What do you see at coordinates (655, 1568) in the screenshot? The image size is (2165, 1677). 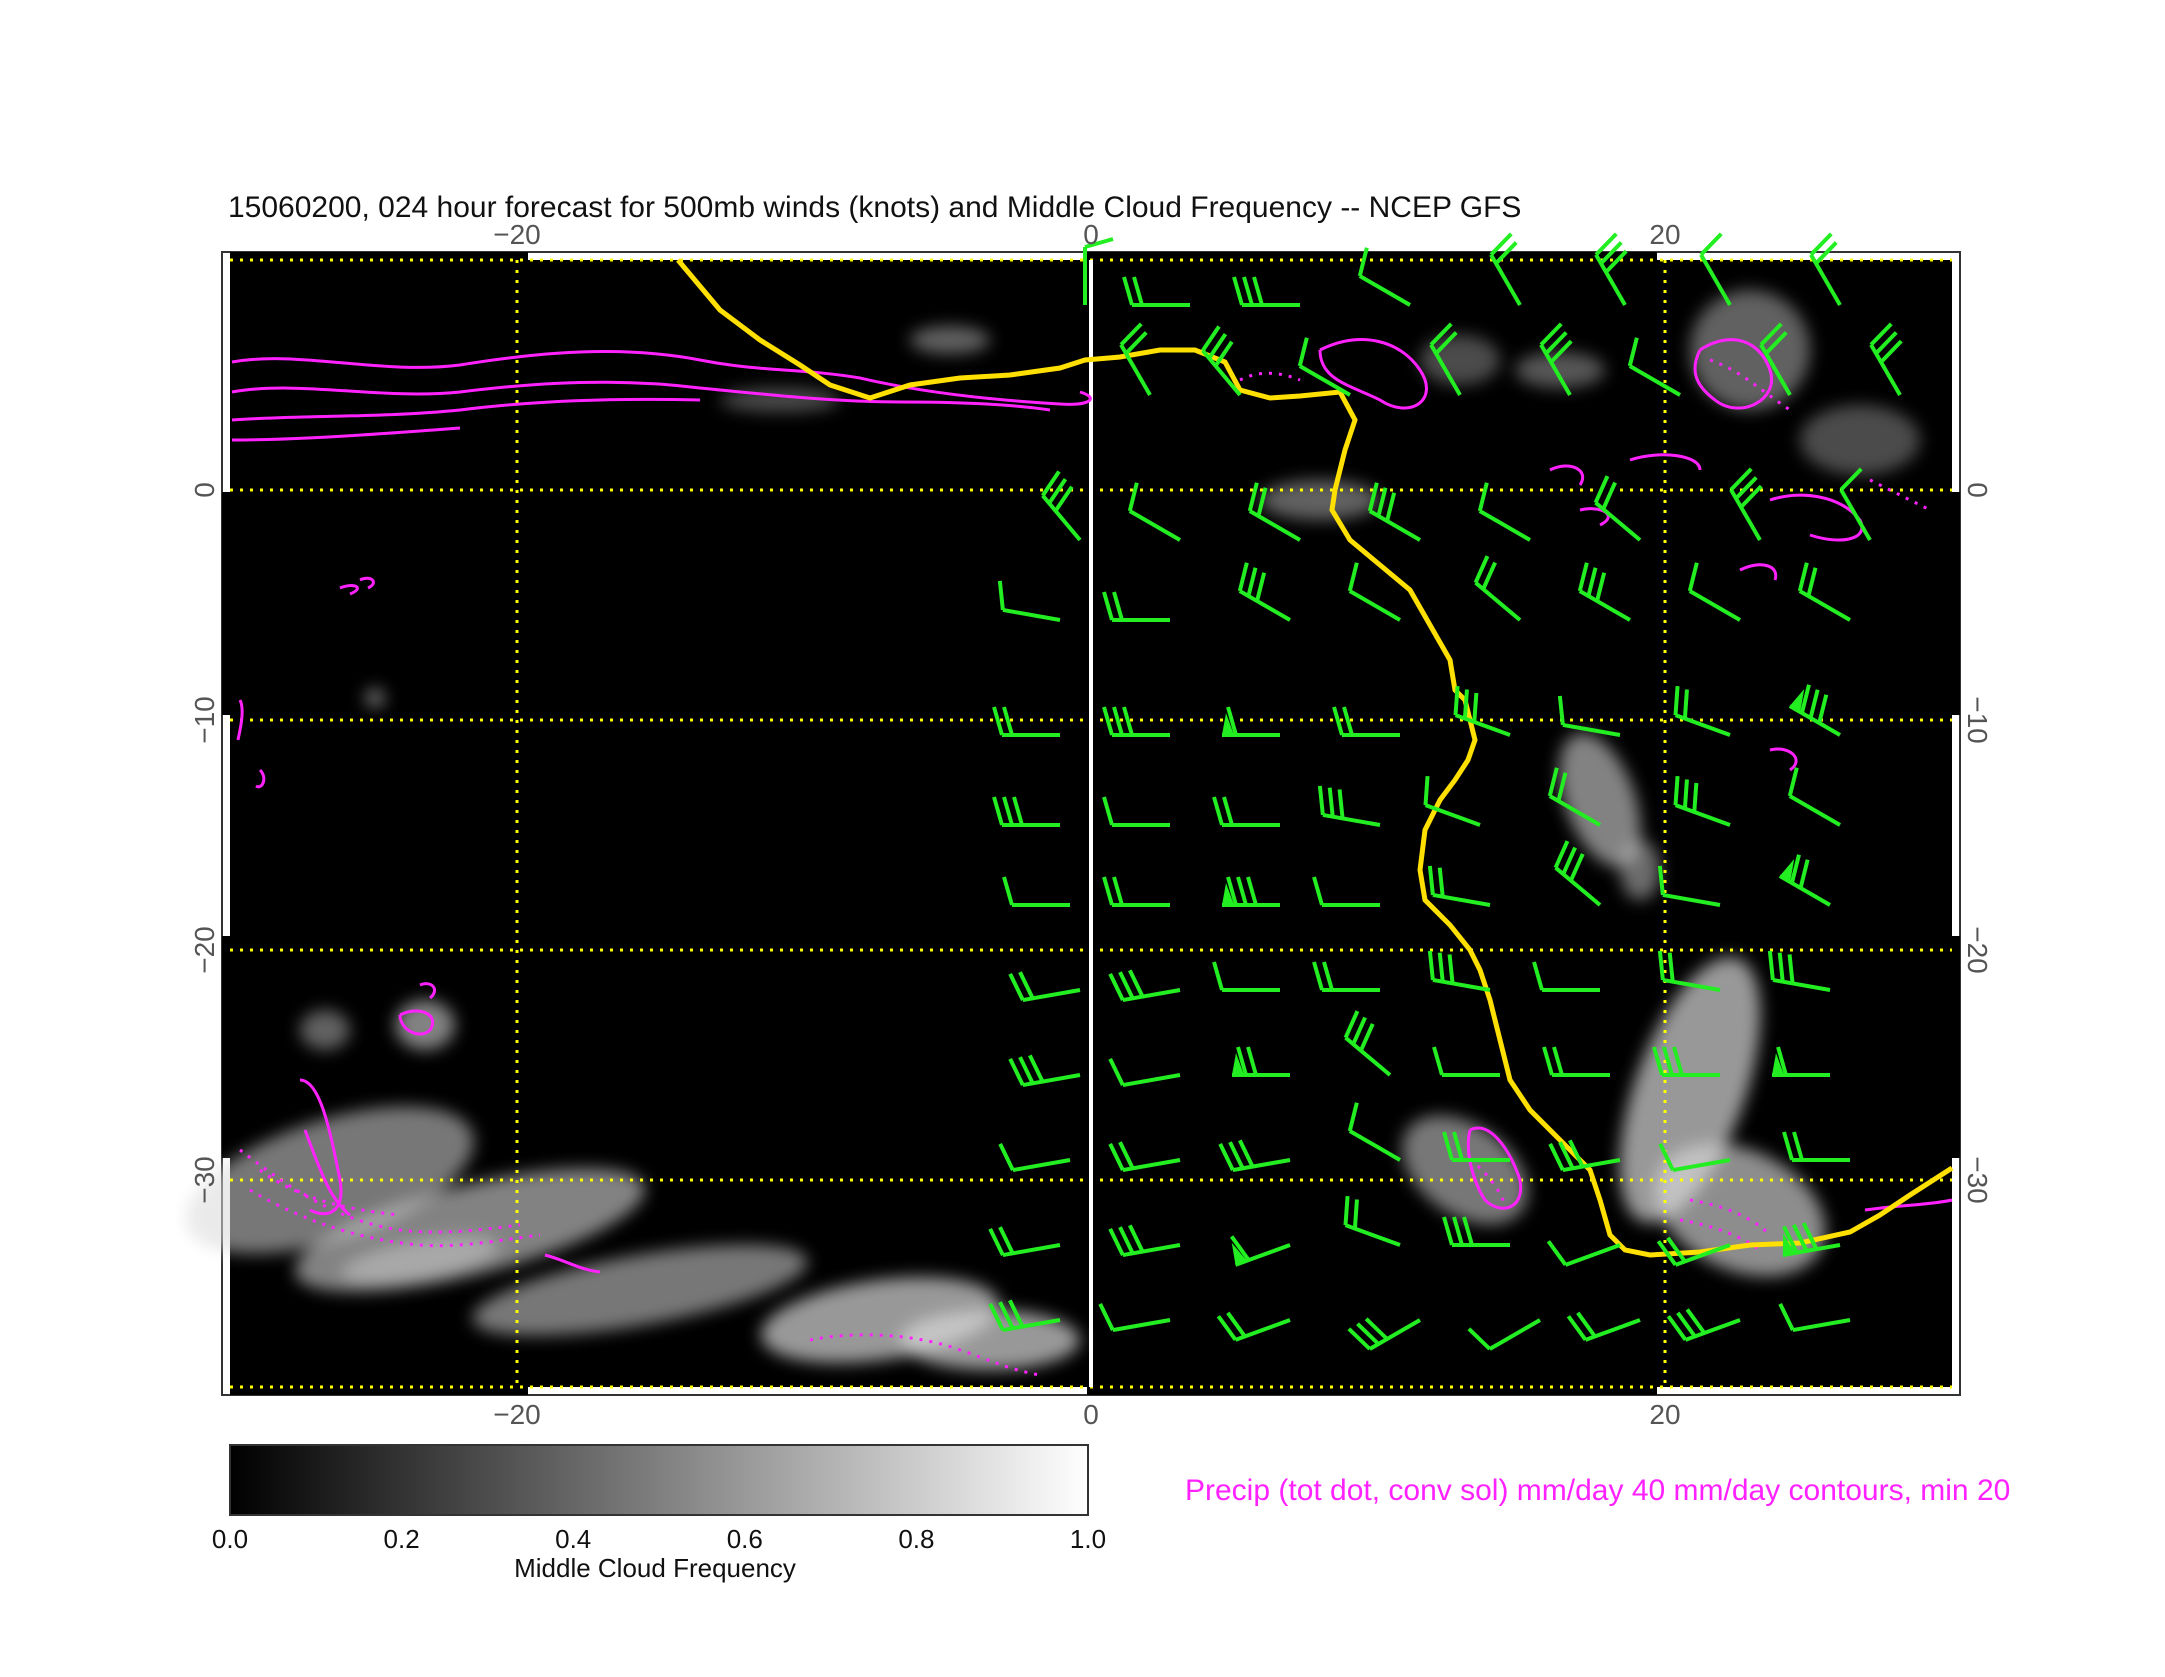 I see `colorbar-label: Middle Cloud Frequency` at bounding box center [655, 1568].